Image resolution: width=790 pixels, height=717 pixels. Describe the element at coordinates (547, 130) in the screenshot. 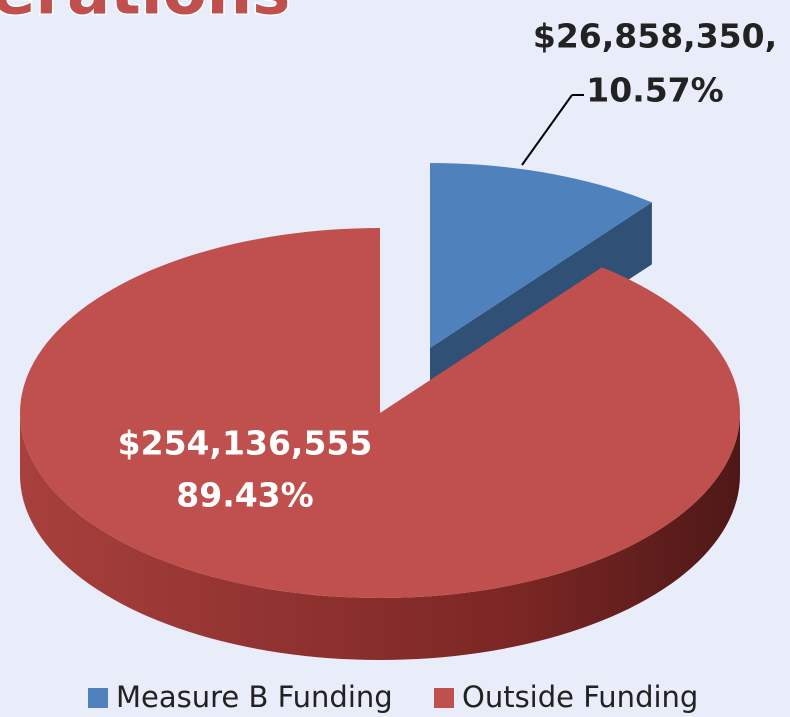

I see `leader-line` at that location.